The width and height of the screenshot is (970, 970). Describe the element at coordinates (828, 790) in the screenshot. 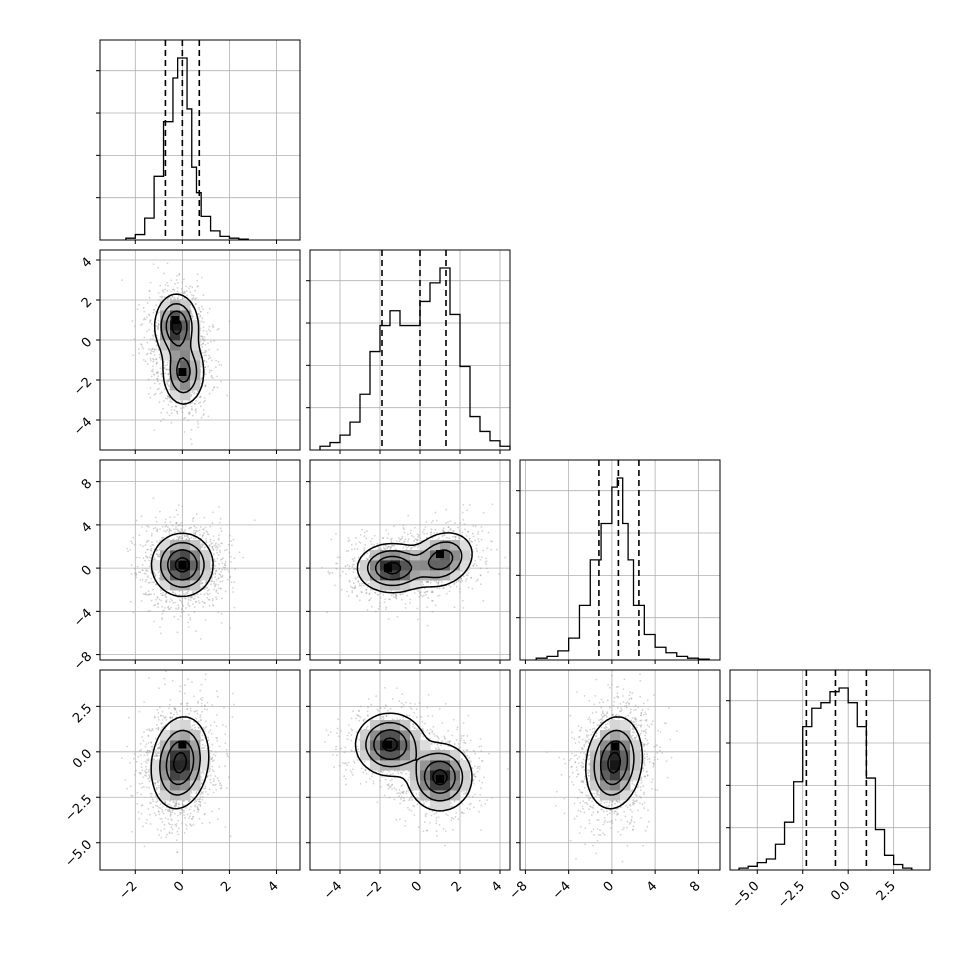

I see `histogram-panel: −5.0 −2.5 0.0 2.5` at that location.